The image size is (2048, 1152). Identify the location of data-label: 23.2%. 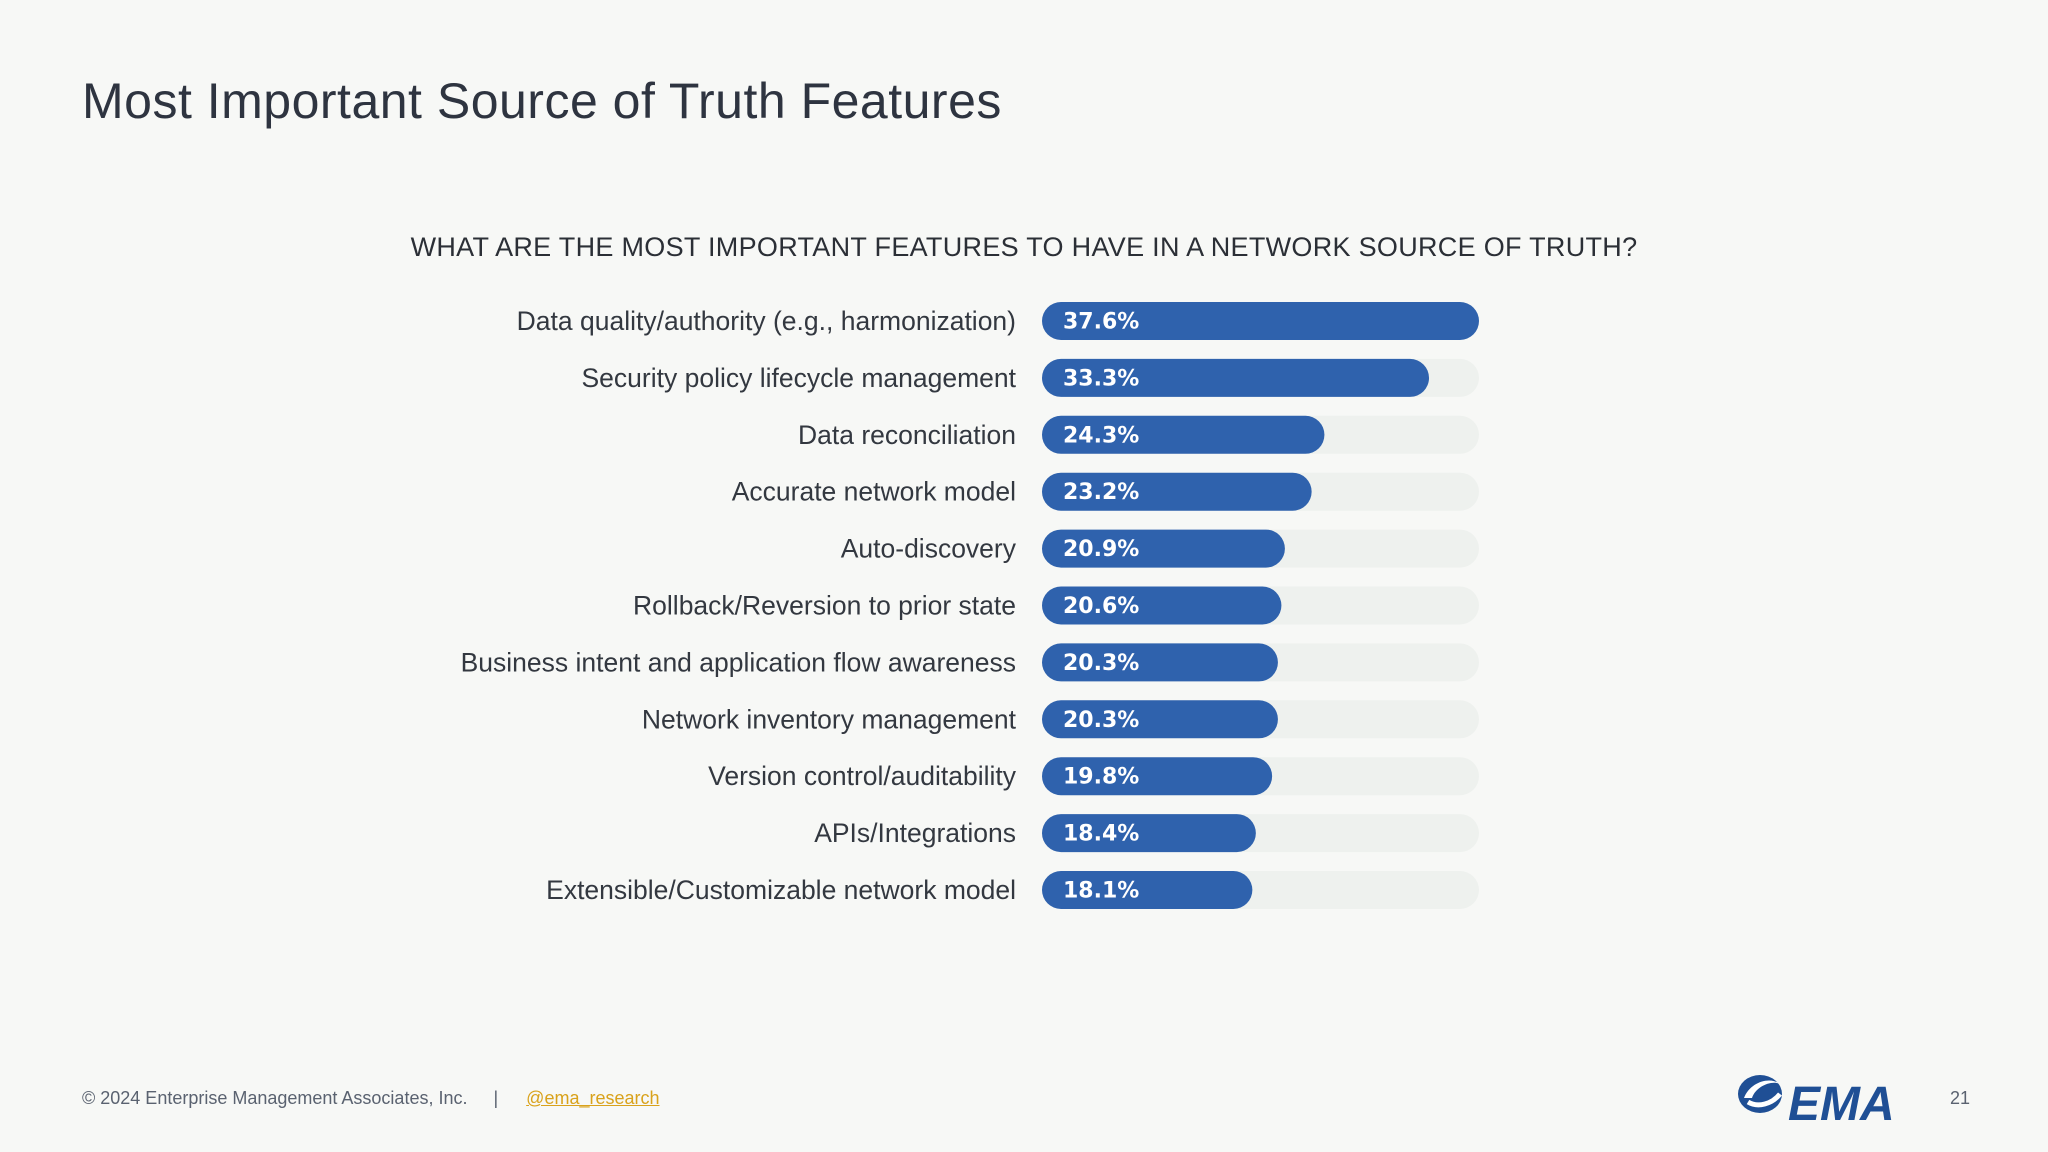
(1101, 492).